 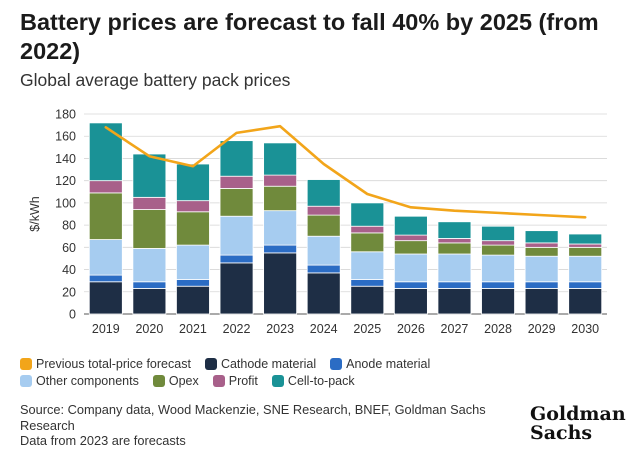 I want to click on legend-row: Other components Opex Profit Cell-to-pack, so click(x=280, y=381).